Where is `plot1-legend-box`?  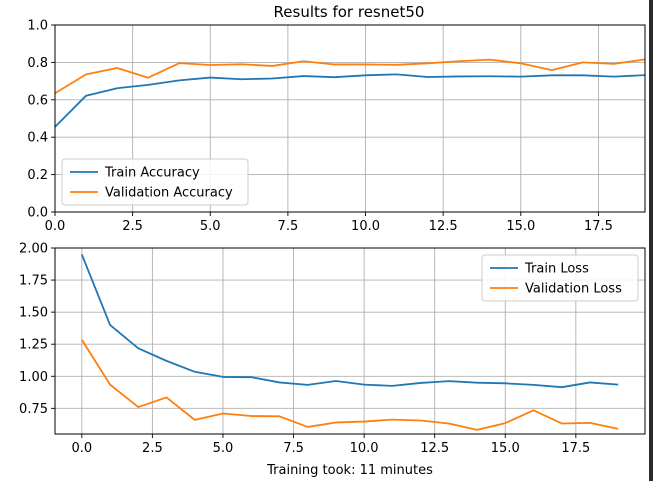
plot1-legend-box is located at coordinates (155, 182).